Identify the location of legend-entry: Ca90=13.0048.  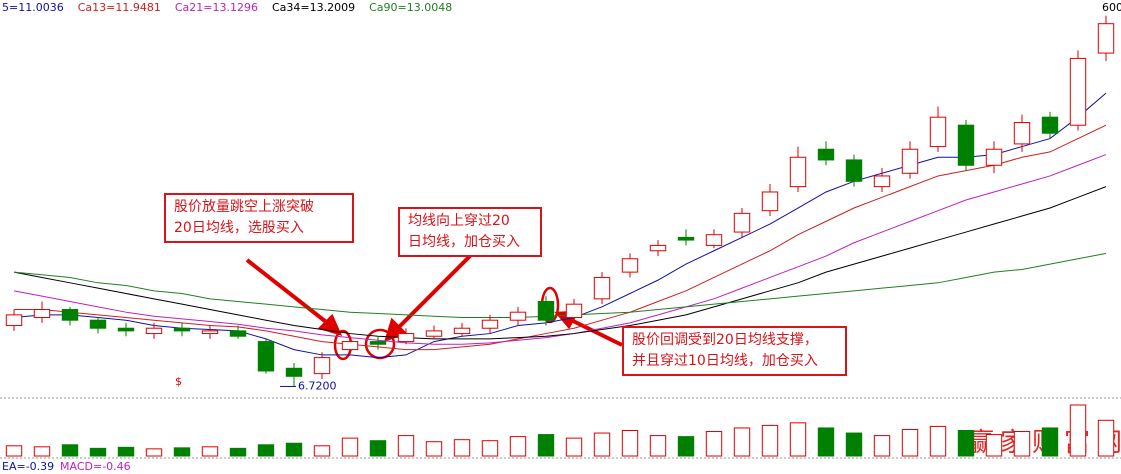
(410, 7).